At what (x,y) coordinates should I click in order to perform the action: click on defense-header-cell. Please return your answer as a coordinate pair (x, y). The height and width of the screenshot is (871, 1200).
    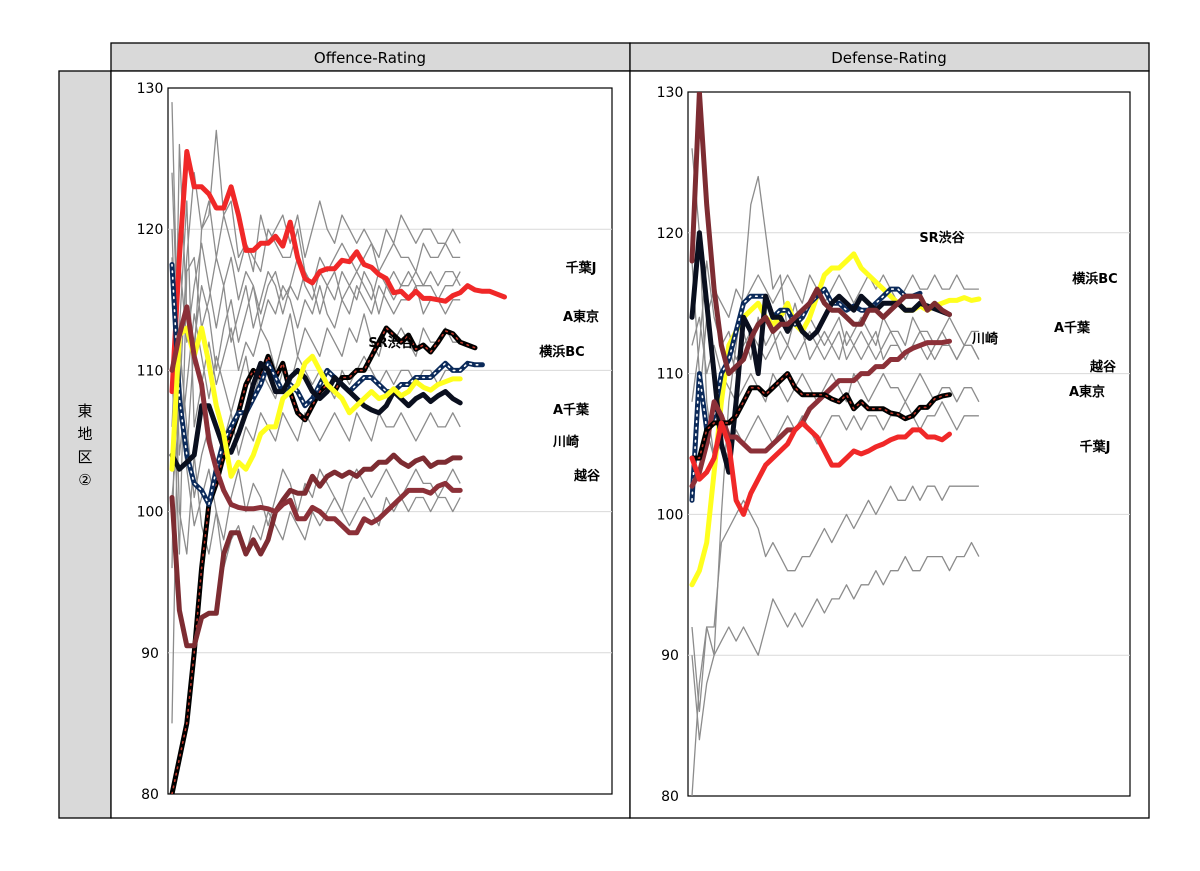
    Looking at the image, I should click on (889, 57).